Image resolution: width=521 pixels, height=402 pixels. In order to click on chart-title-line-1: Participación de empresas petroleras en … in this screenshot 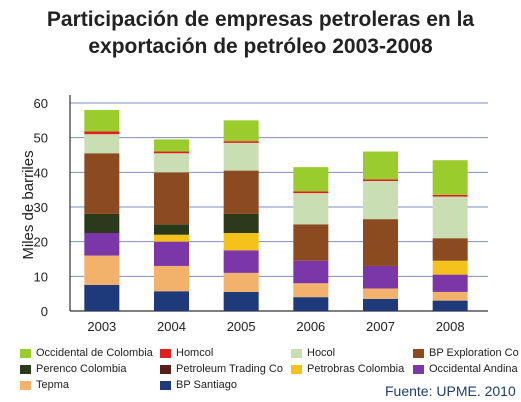, I will do `click(260, 19)`.